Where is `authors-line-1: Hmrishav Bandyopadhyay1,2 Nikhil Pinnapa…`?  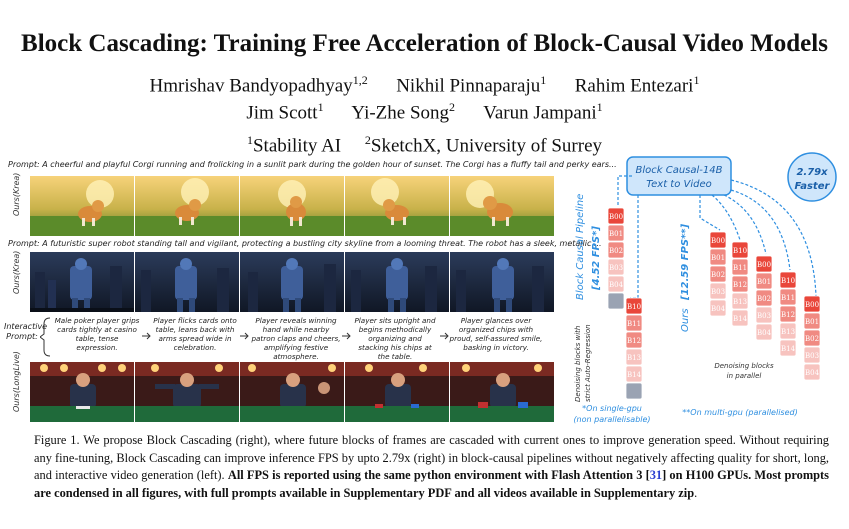
authors-line-1: Hmrishav Bandyopadhyay1,2 Nikhil Pinnapa… is located at coordinates (424, 85).